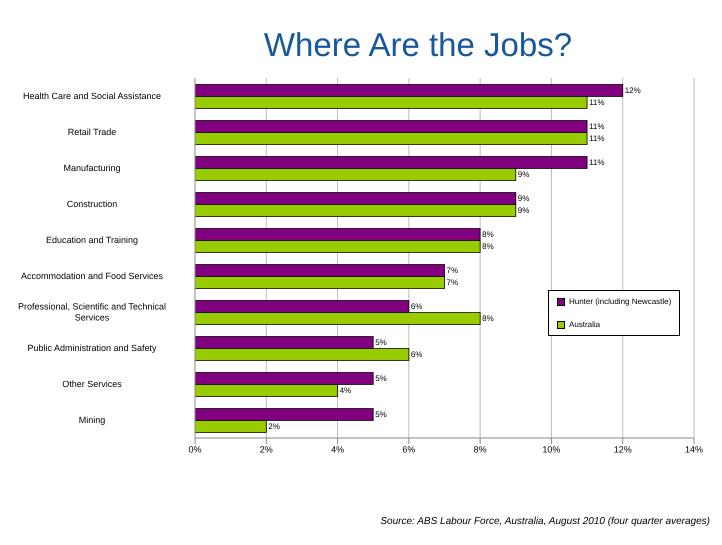 This screenshot has width=722, height=545. What do you see at coordinates (266, 449) in the screenshot?
I see `x-tick-label: 2%` at bounding box center [266, 449].